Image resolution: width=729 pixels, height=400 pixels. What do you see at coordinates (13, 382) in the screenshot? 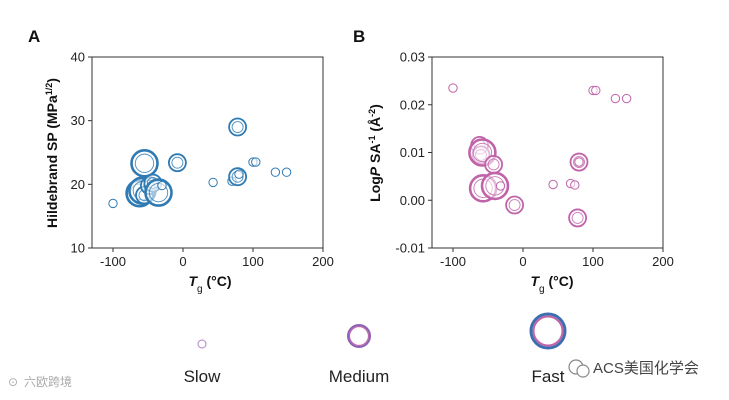
I see `watermark-left-icon: ⊙` at bounding box center [13, 382].